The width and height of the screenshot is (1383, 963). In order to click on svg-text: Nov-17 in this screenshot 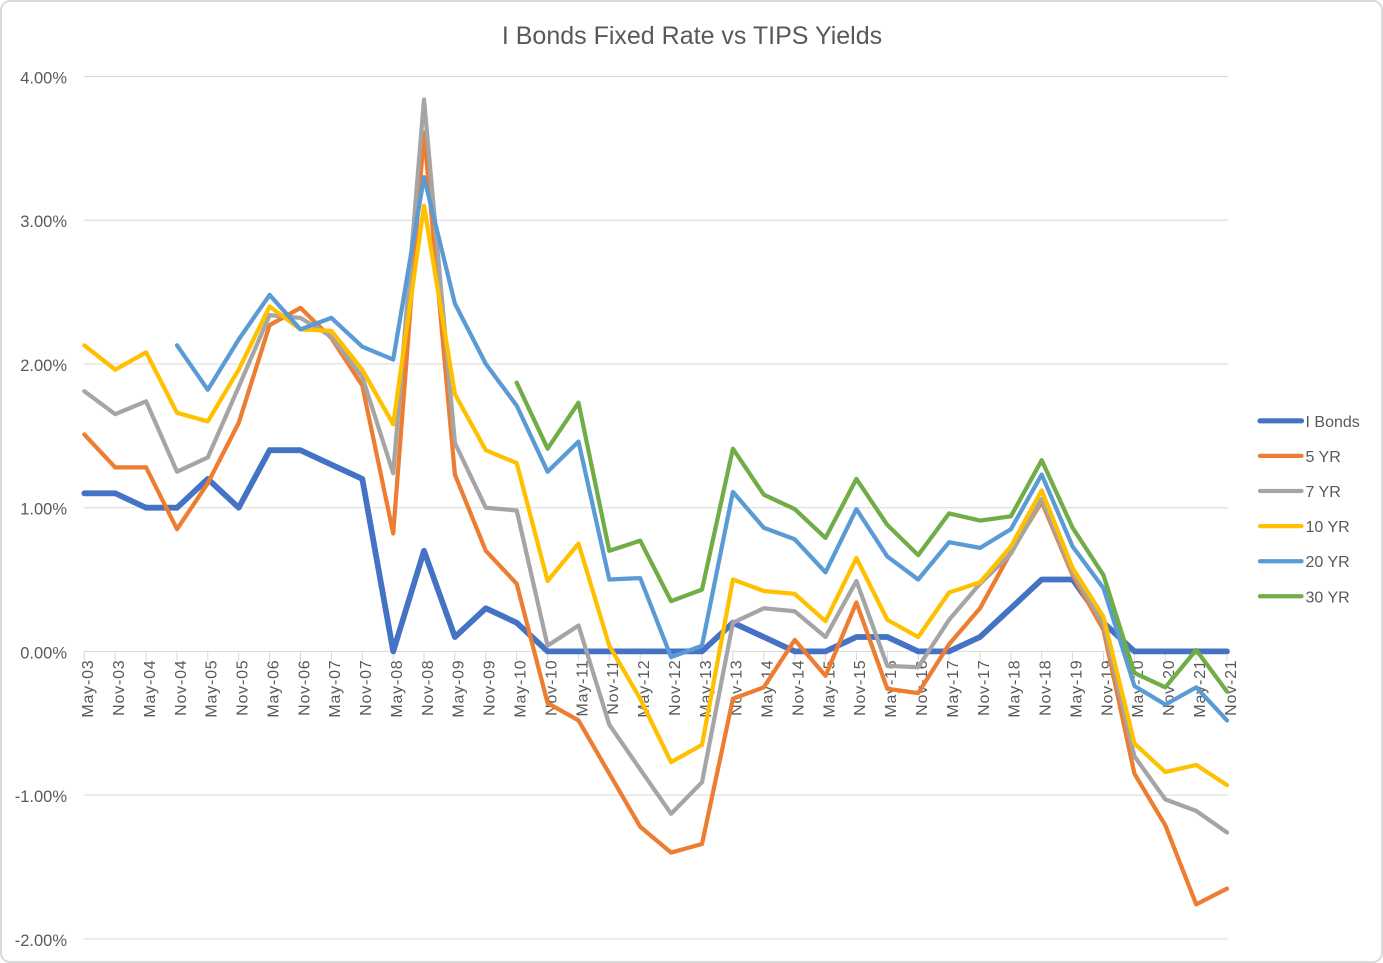, I will do `click(984, 688)`.